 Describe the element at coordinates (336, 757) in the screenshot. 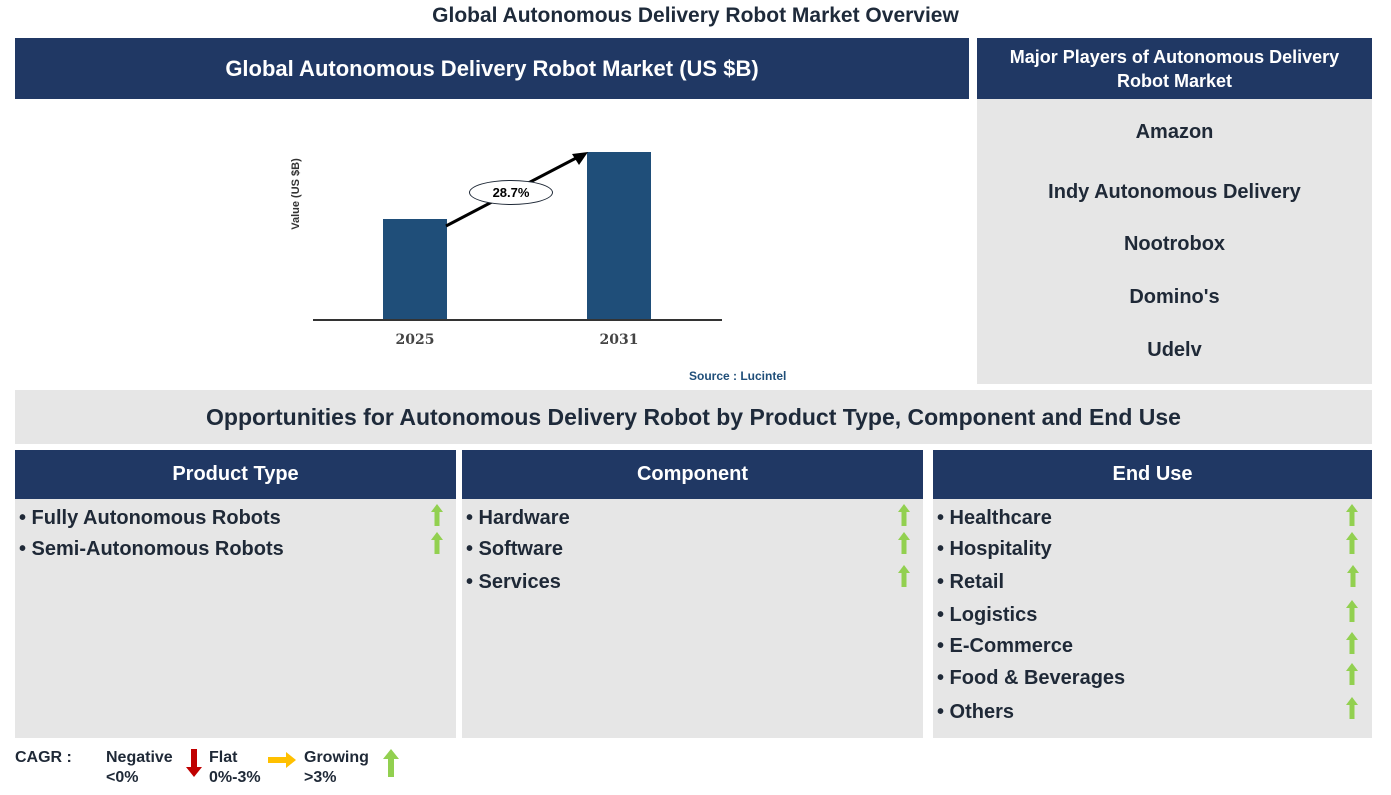

I see `legend-growing-label: Growing` at that location.